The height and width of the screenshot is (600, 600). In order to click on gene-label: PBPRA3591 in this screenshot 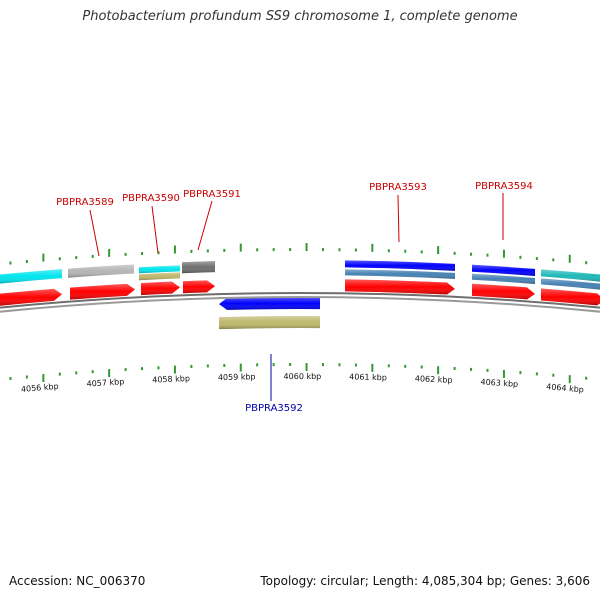, I will do `click(212, 194)`.